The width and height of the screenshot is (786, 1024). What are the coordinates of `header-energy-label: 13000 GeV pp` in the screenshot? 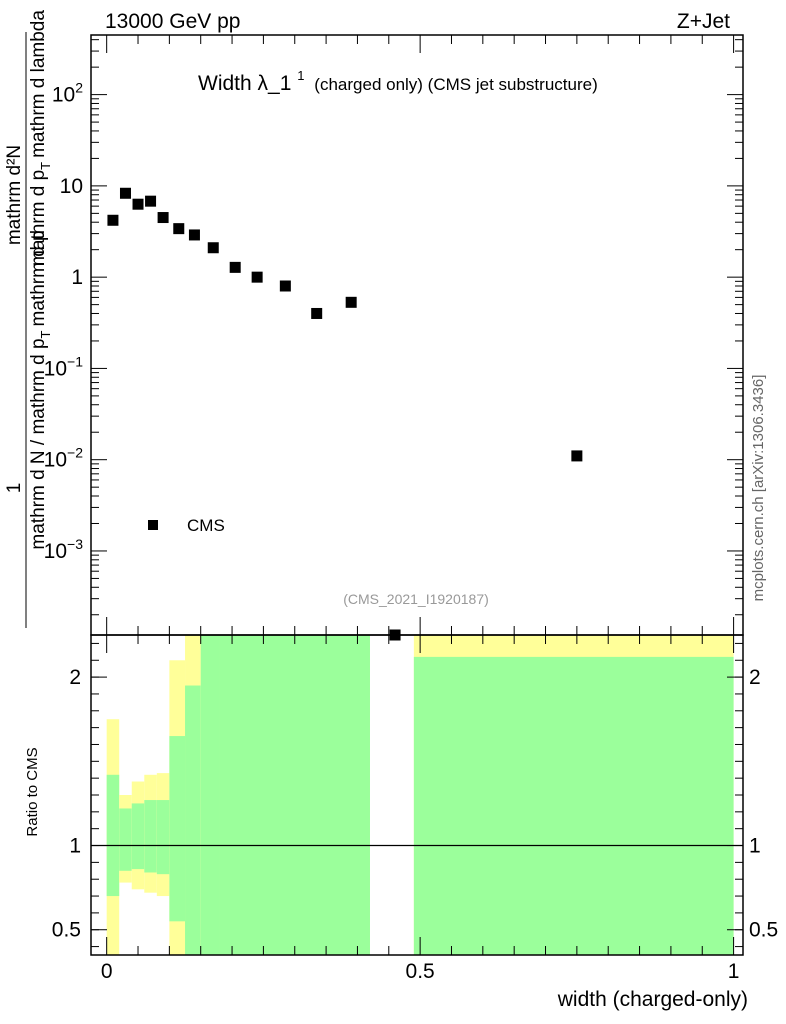 It's located at (172, 21).